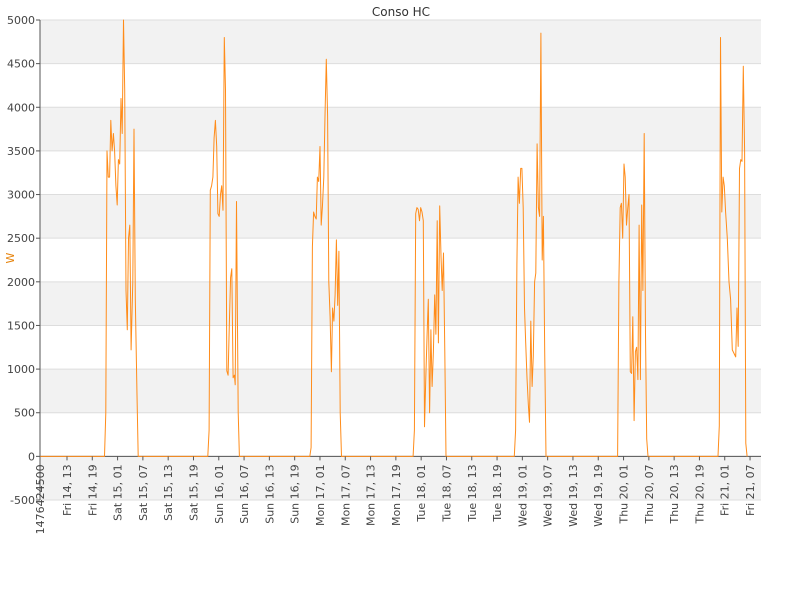 The height and width of the screenshot is (600, 800). What do you see at coordinates (193, 492) in the screenshot?
I see `x-tick-label: Sat 15, 19` at bounding box center [193, 492].